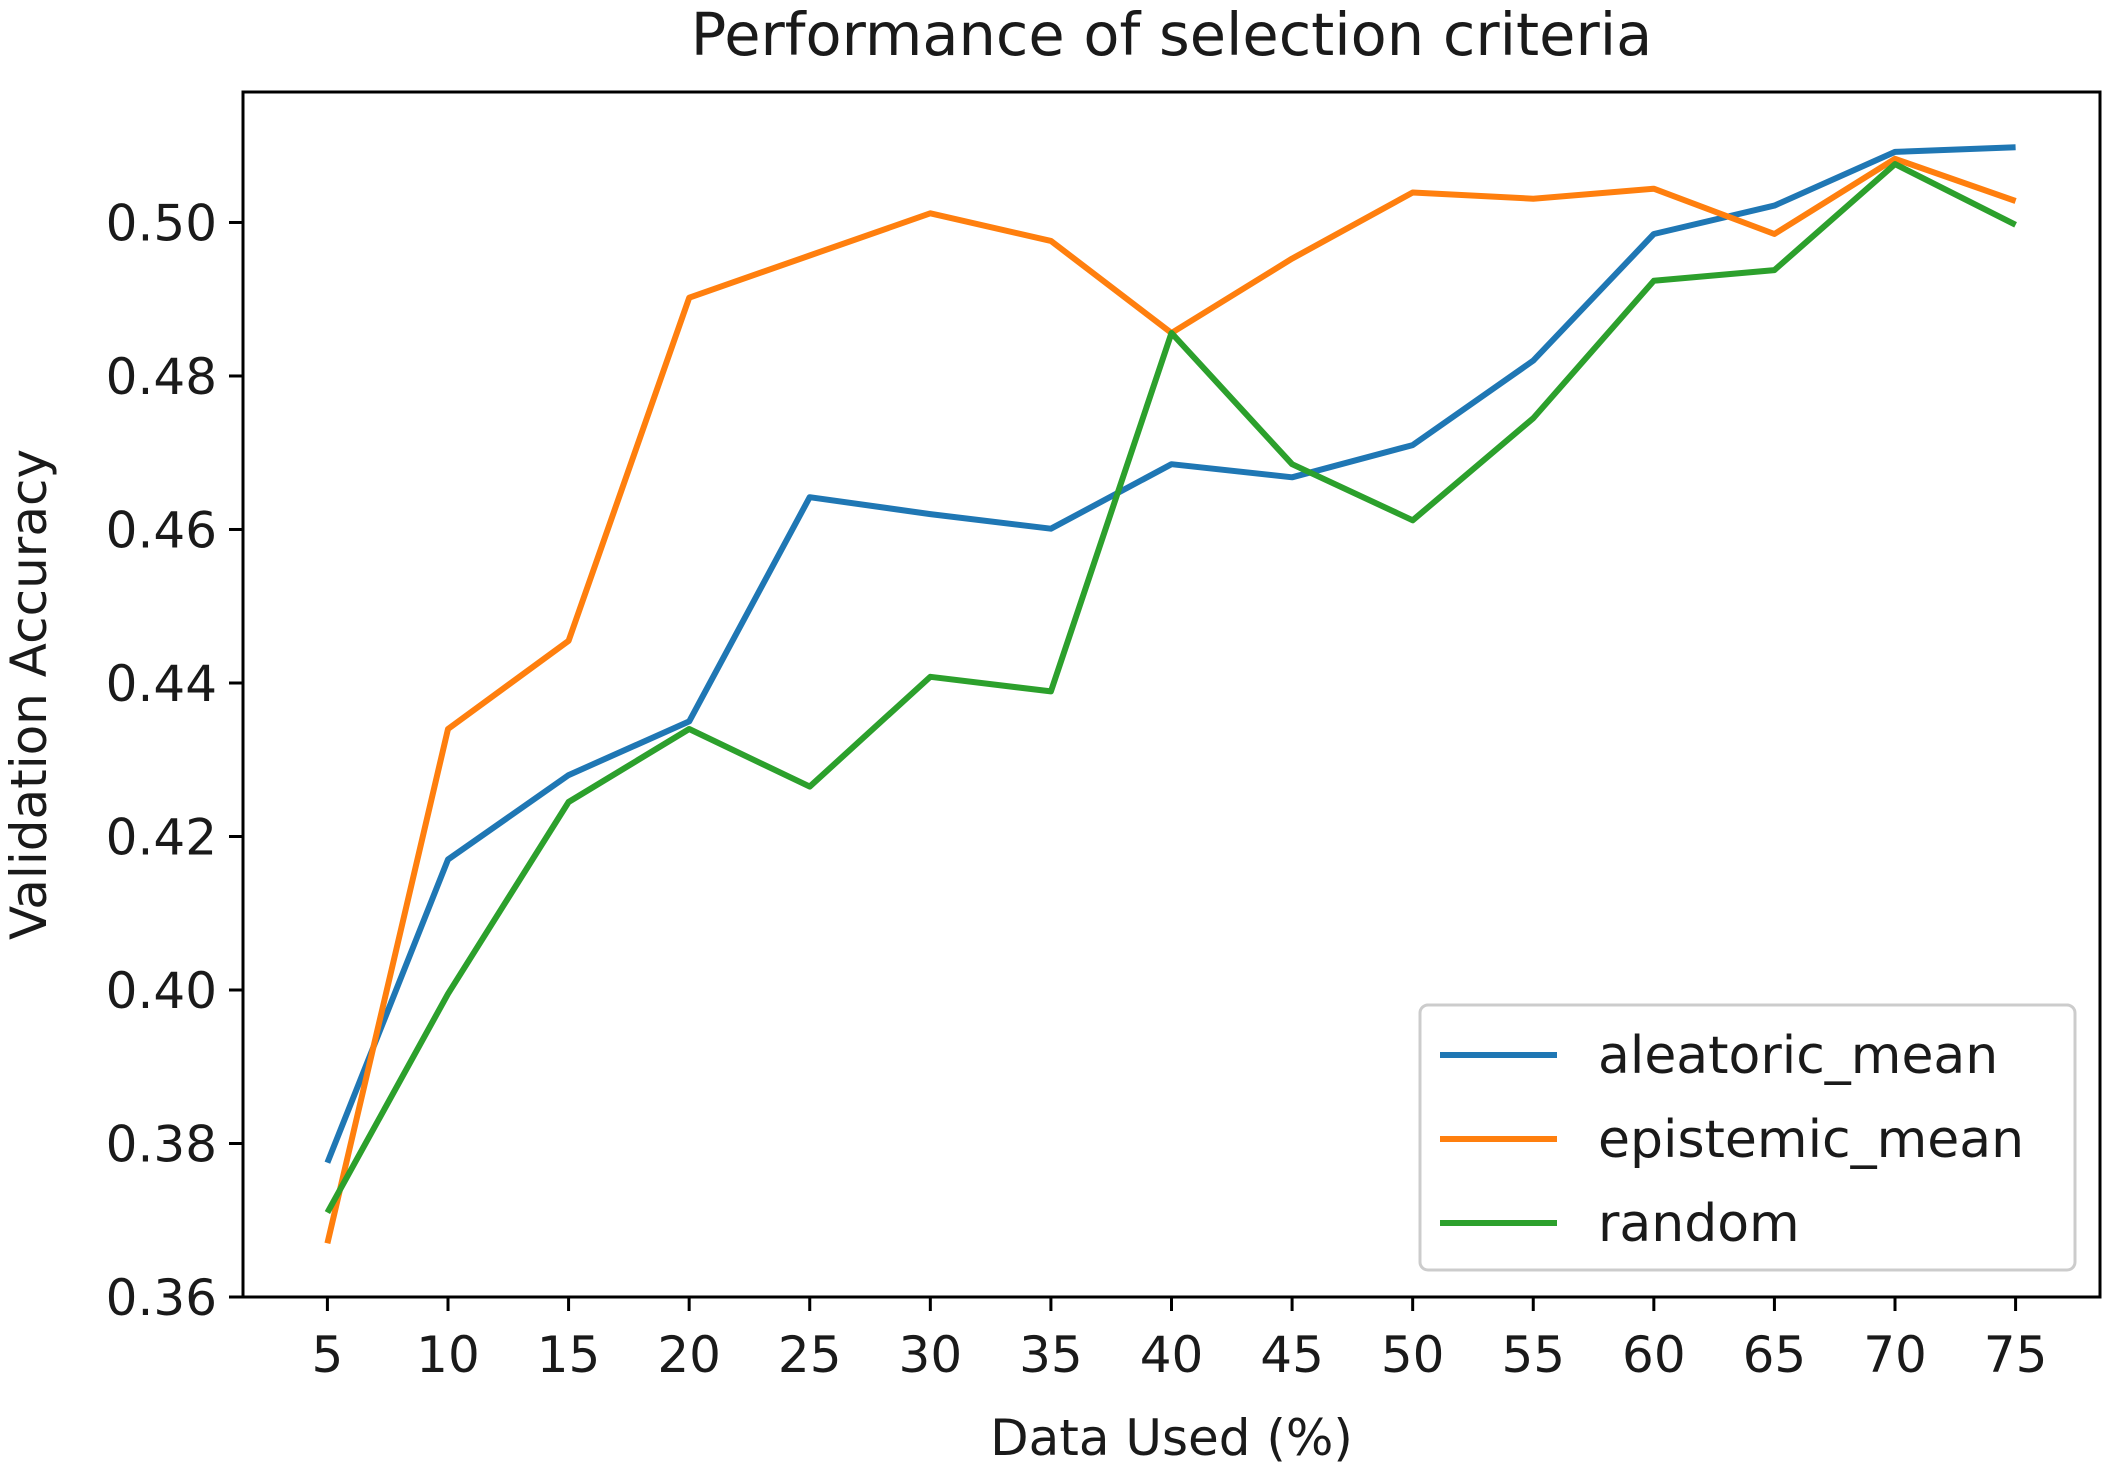  What do you see at coordinates (161, 991) in the screenshot?
I see `y-tick-label: 0.40` at bounding box center [161, 991].